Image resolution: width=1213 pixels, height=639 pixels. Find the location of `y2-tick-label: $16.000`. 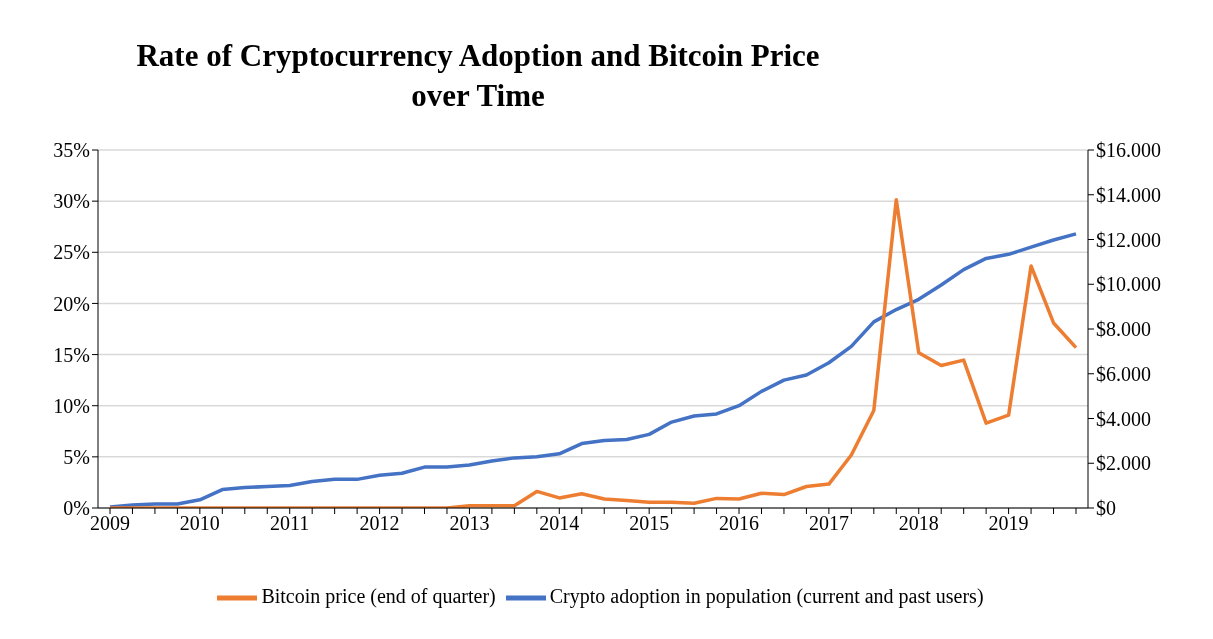

y2-tick-label: $16.000 is located at coordinates (1128, 150).